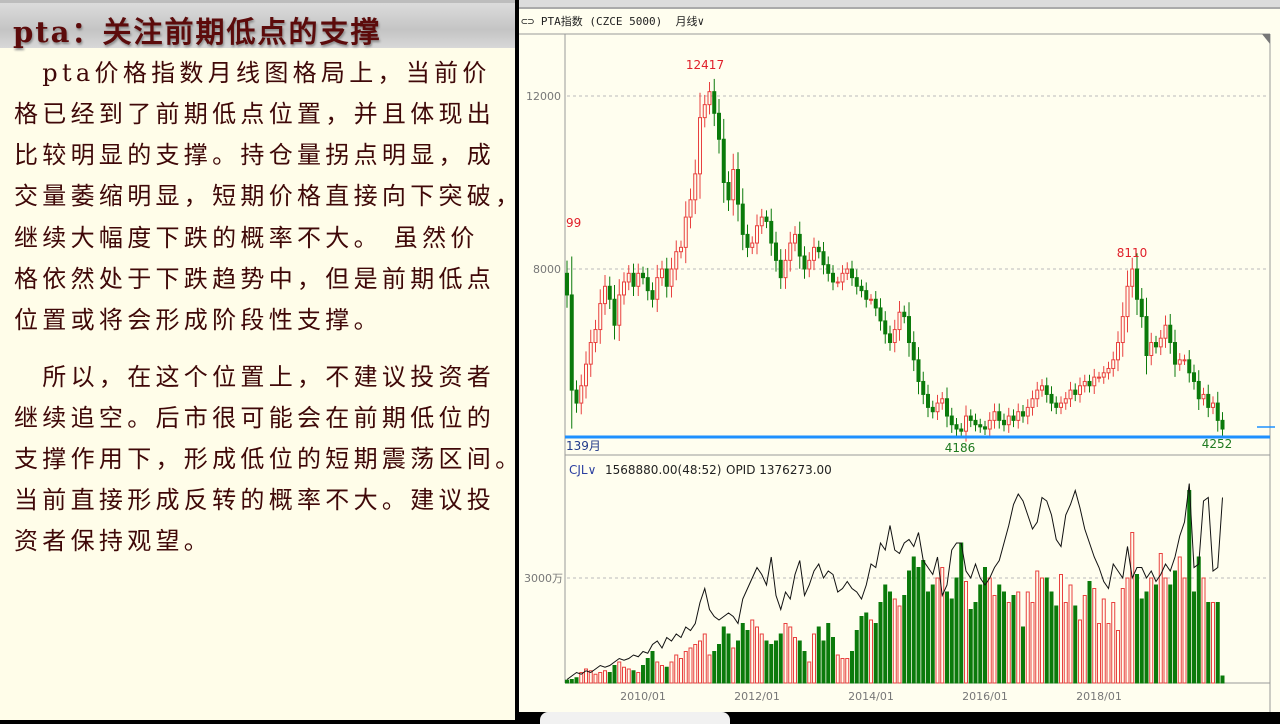  I want to click on symbol-label: PTA指数 (CZCE 5000), so click(601, 21).